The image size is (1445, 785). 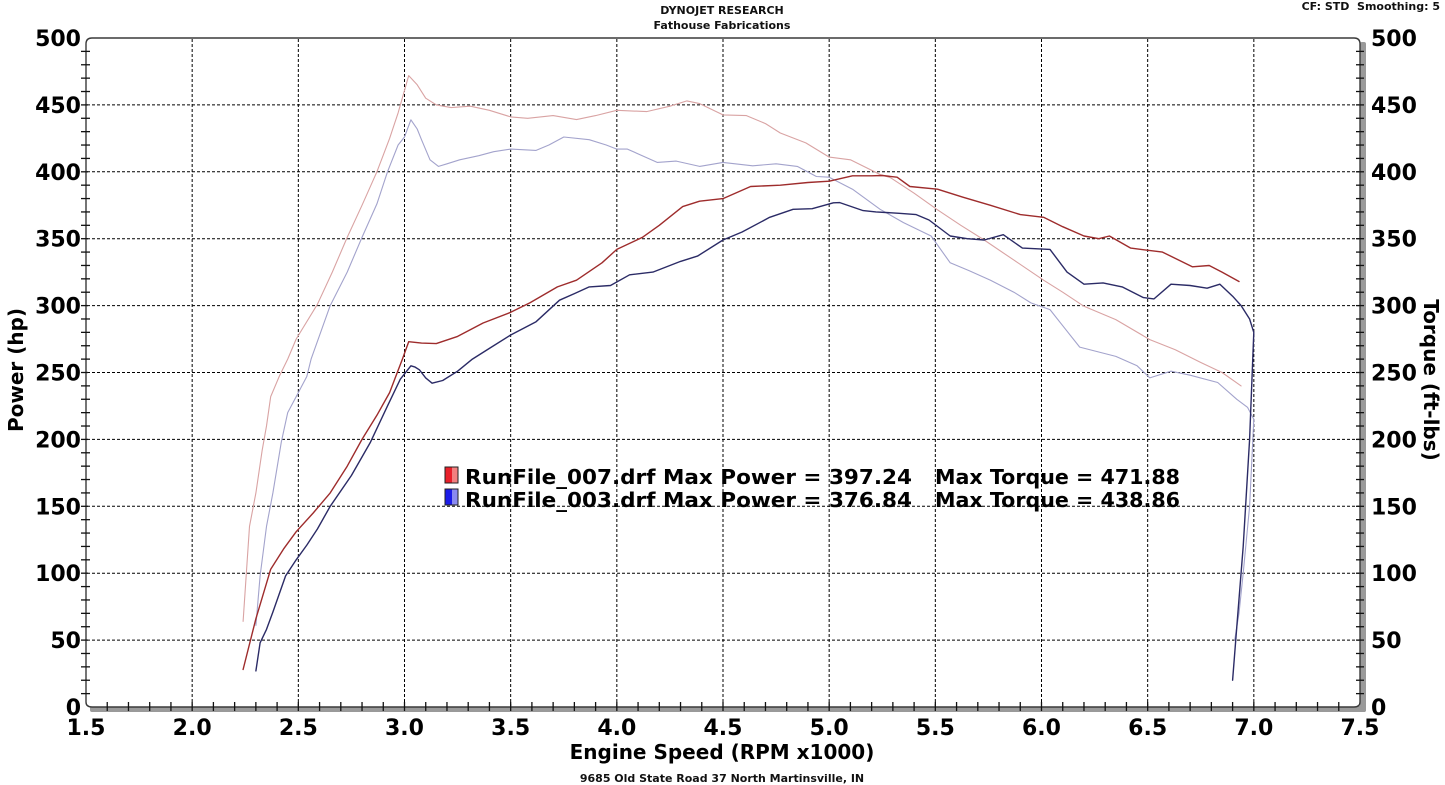 I want to click on y-left-tick-labels: 0 50 100 150 200 250 300 350 400 450 500, so click(x=58, y=374).